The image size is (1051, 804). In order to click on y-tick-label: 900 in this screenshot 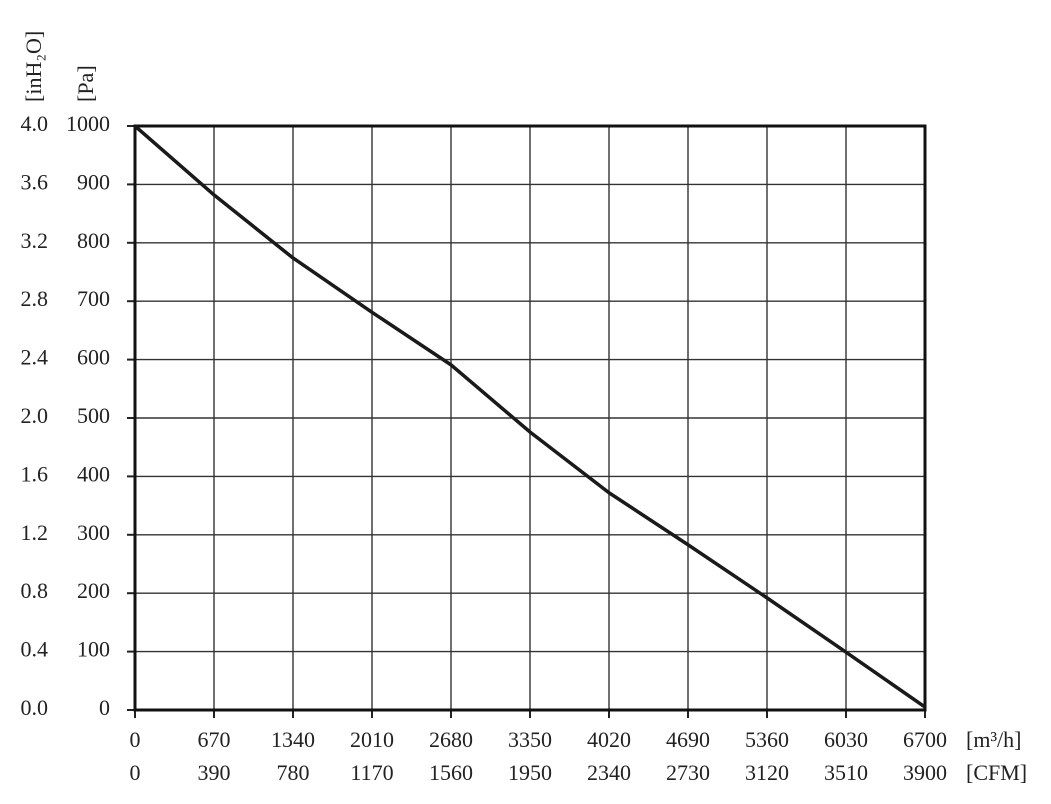, I will do `click(93, 181)`.